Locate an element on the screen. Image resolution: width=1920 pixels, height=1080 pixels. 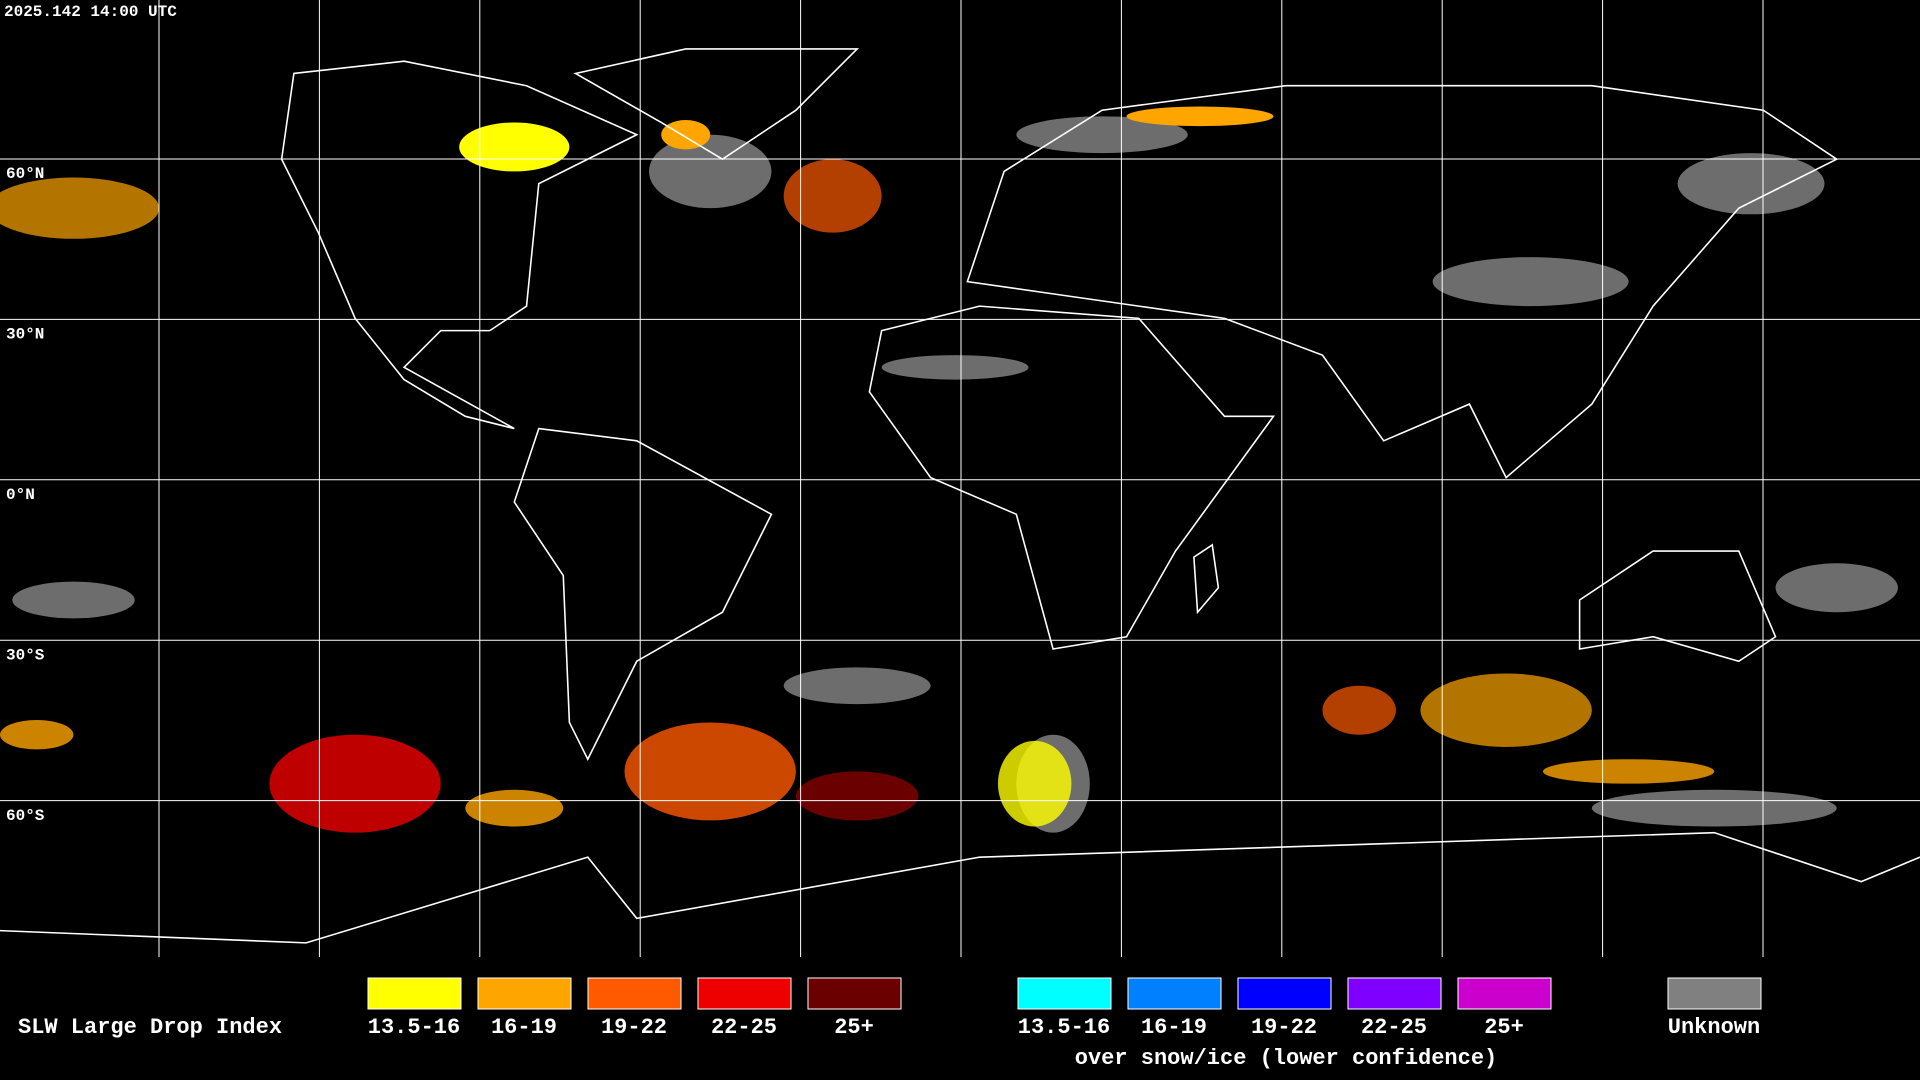
latitude-label: 0°N is located at coordinates (20, 495).